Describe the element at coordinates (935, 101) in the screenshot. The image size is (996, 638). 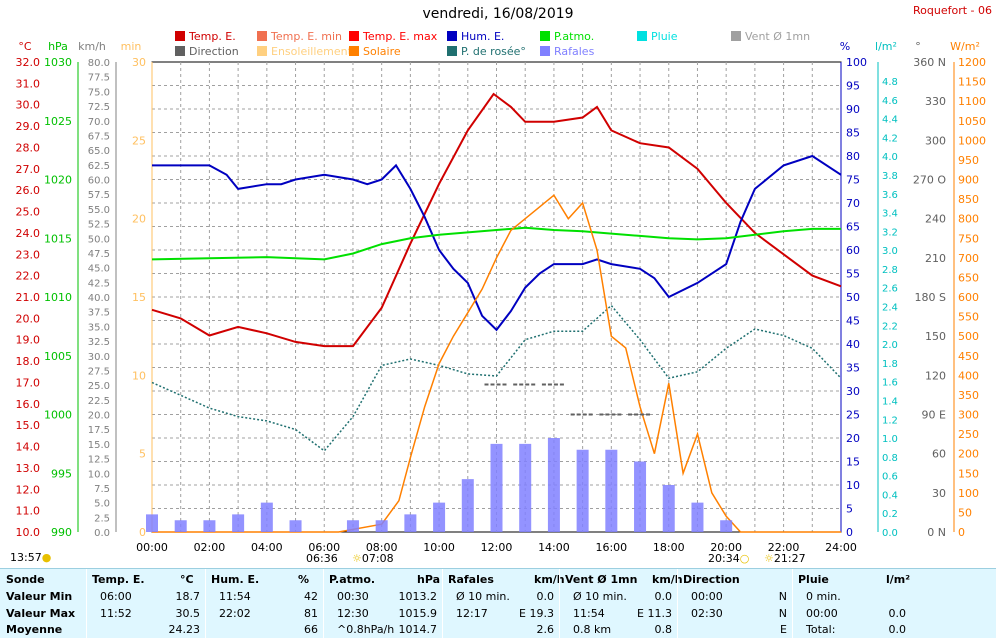
I see `direction-tick-label: 330` at that location.